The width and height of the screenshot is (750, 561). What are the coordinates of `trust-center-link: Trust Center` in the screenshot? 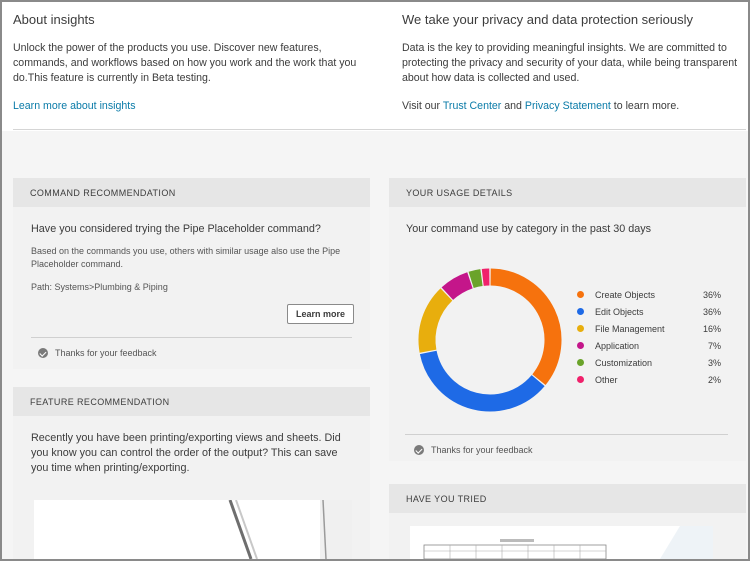 It's located at (472, 106).